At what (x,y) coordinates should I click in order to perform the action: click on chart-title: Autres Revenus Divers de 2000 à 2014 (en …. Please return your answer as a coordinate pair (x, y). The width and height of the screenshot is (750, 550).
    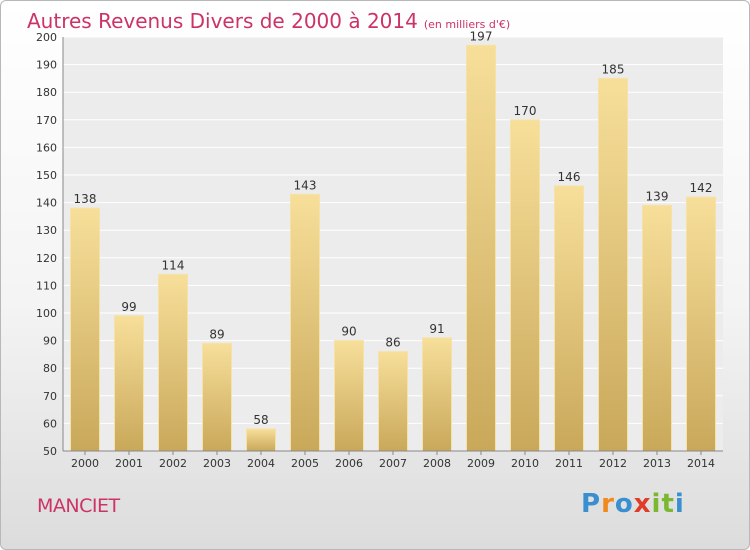
    Looking at the image, I should click on (268, 21).